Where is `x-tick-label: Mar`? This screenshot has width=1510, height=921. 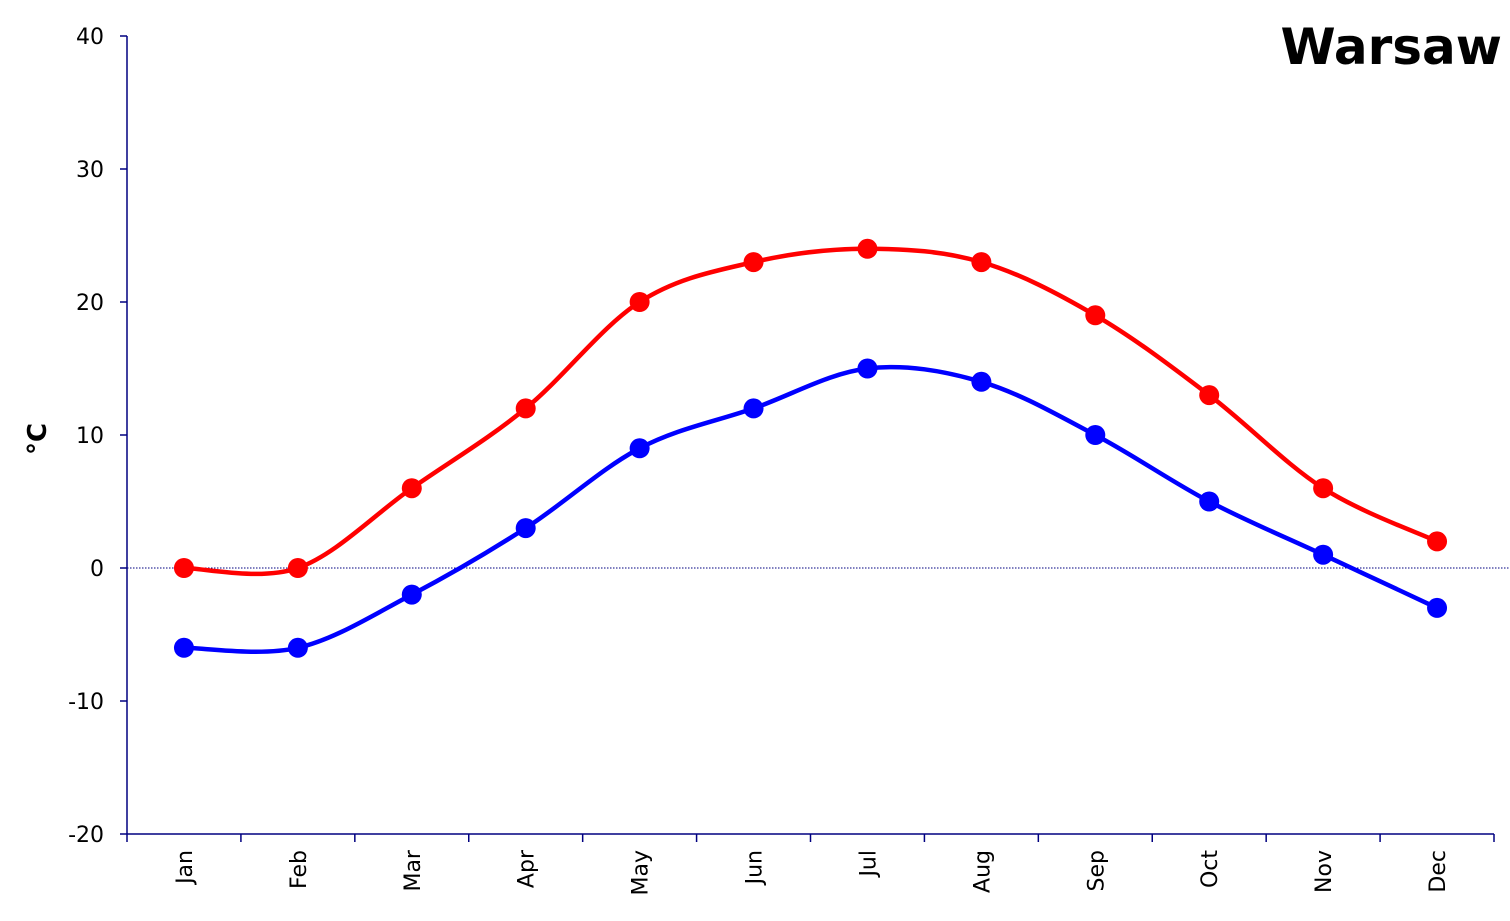
x-tick-label: Mar is located at coordinates (413, 870).